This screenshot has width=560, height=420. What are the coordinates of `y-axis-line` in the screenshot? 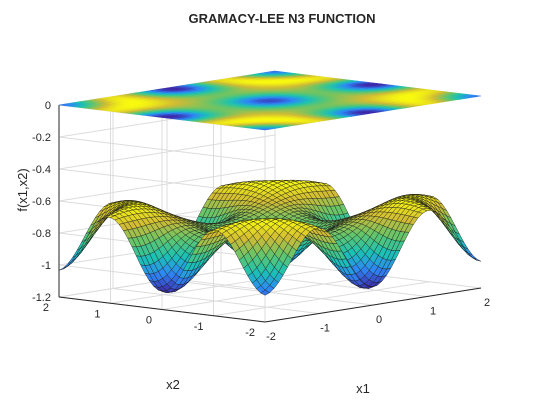 It's located at (162, 309).